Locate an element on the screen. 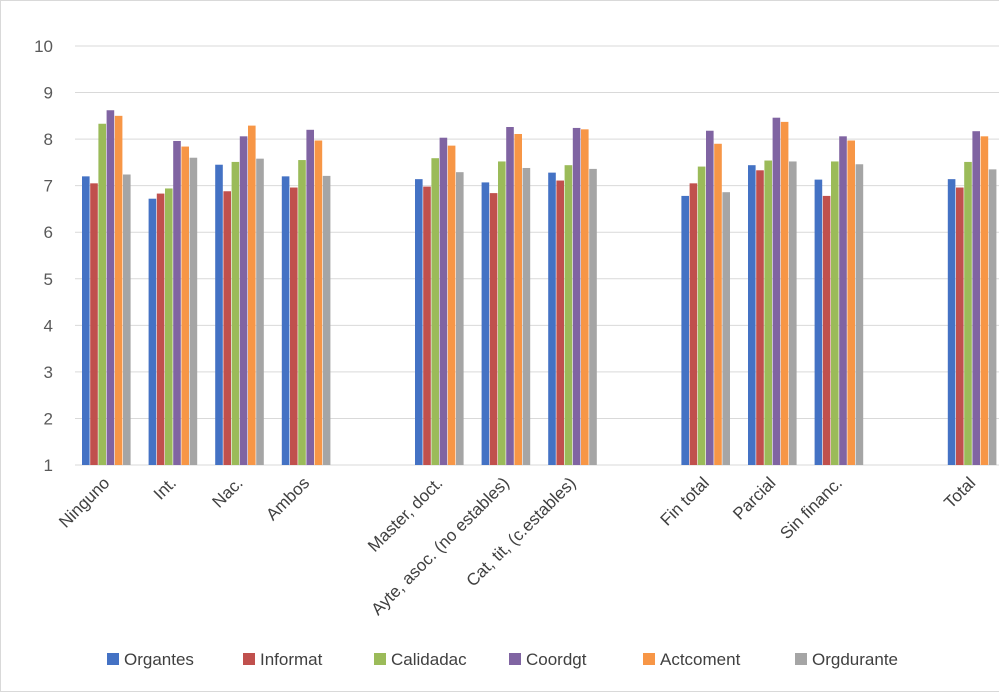 This screenshot has height=692, width=999. legend-label: Organtes is located at coordinates (159, 659).